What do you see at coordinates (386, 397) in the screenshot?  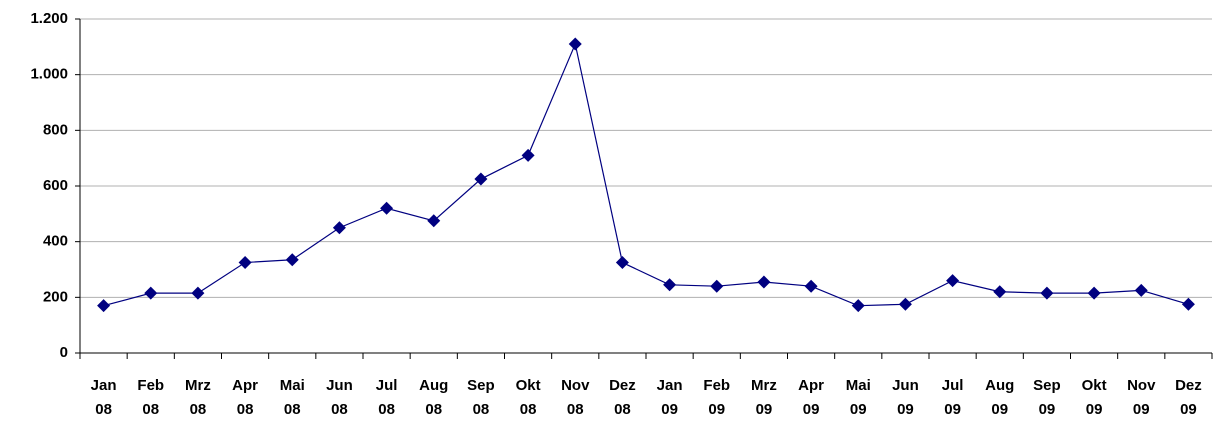 I see `x-tick-label: Jul 08` at bounding box center [386, 397].